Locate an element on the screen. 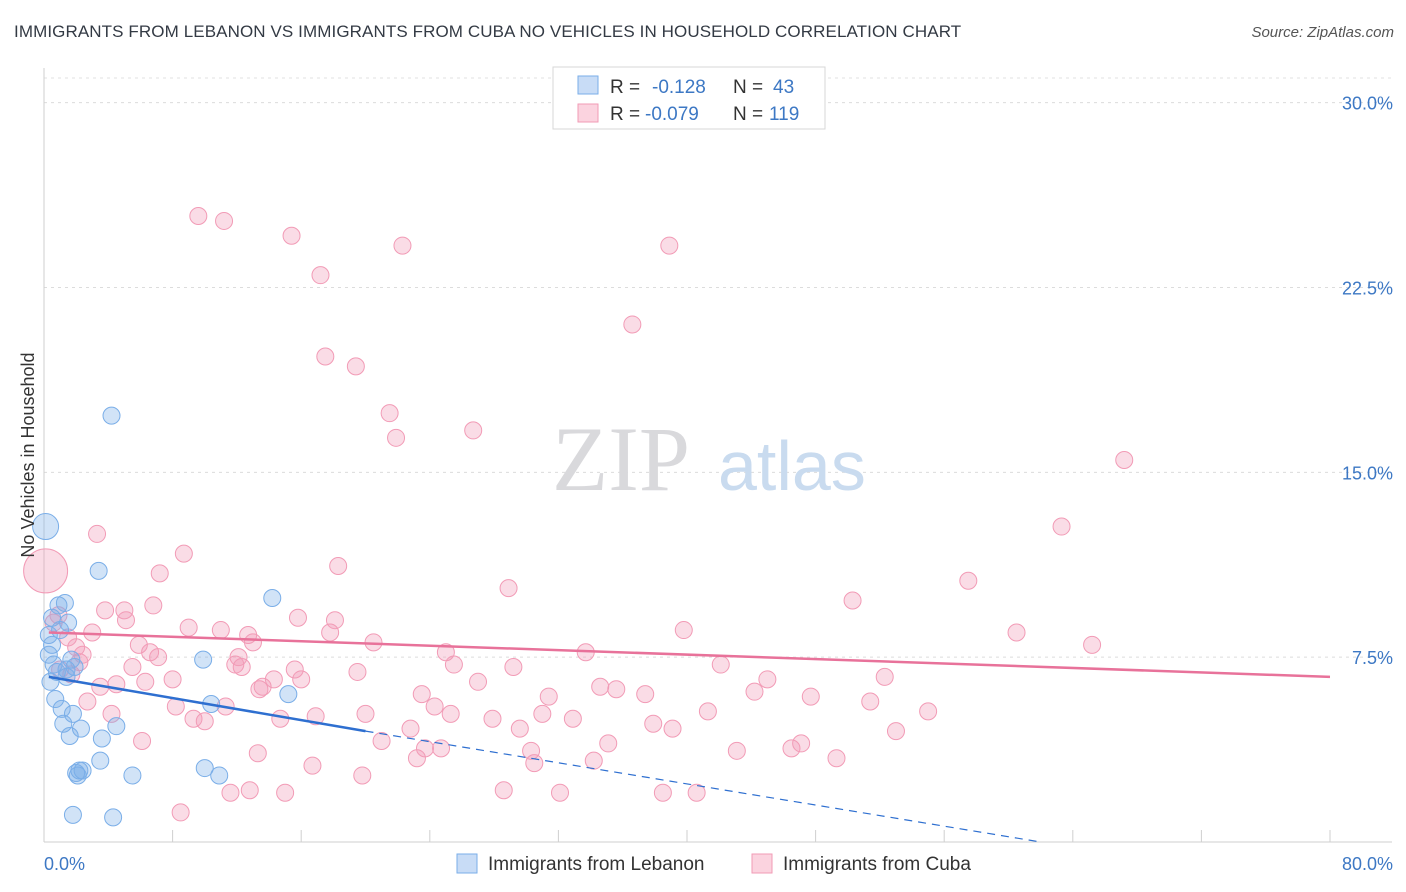 The height and width of the screenshot is (892, 1406). bottom-legend-swatch-cuba is located at coordinates (762, 863).